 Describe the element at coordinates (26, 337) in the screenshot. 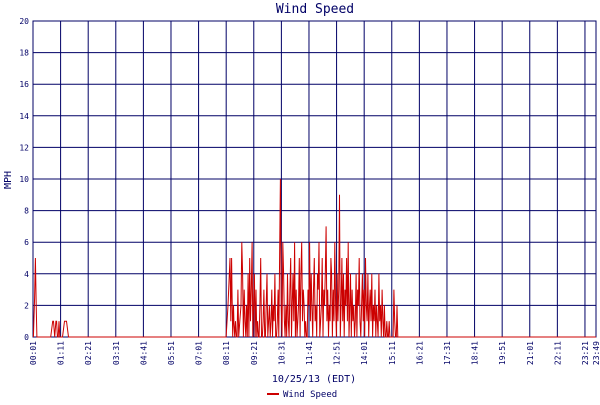

I see `y-tick-label: 0` at that location.